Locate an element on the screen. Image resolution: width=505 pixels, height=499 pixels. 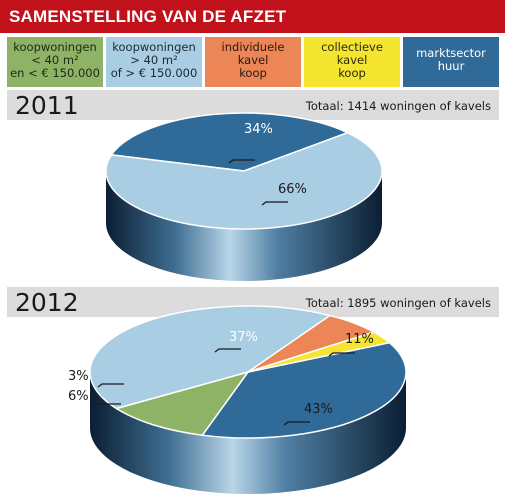
legend-item-line: > 40 m² is located at coordinates (154, 60).